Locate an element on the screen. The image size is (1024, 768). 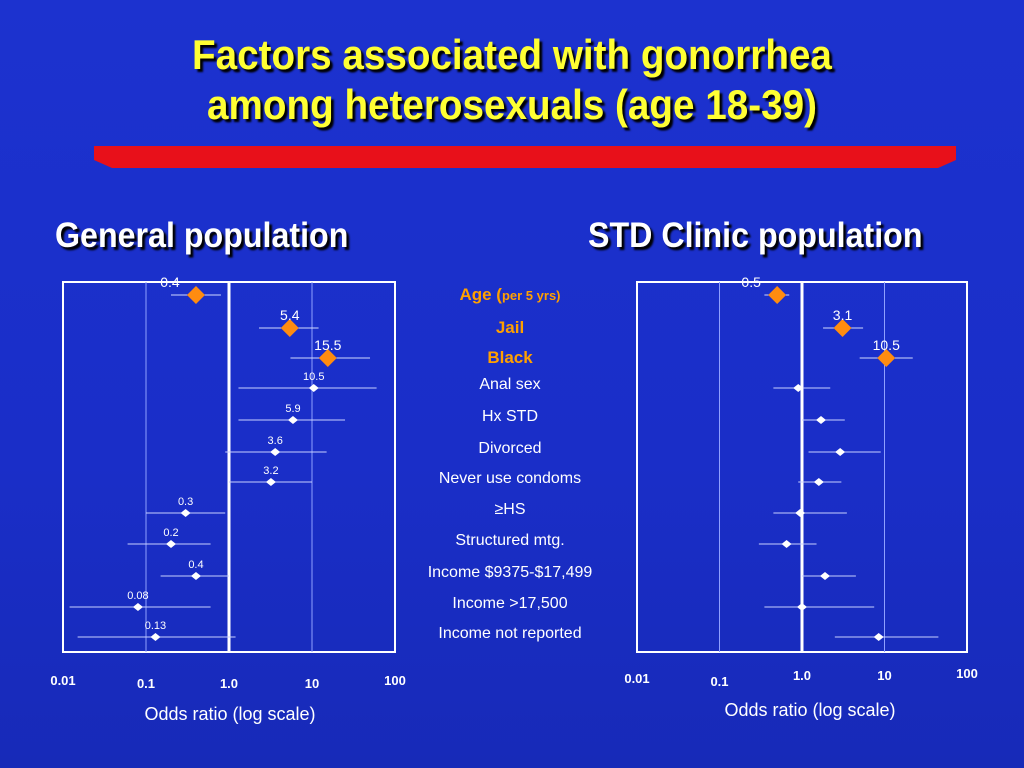
general-population-heading: General population is located at coordinates (202, 235).